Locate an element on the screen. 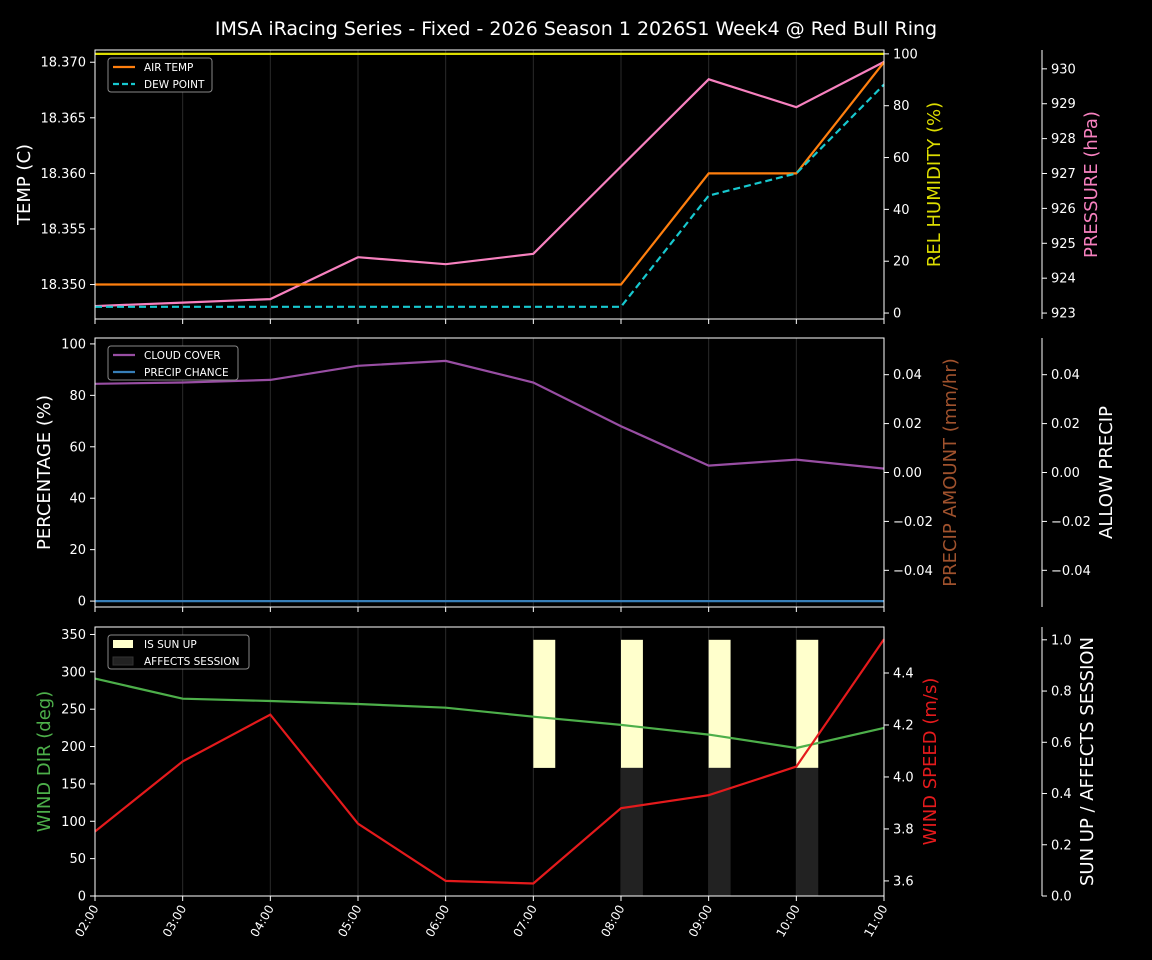  x-tick-label: 06:00 is located at coordinates (437, 921).